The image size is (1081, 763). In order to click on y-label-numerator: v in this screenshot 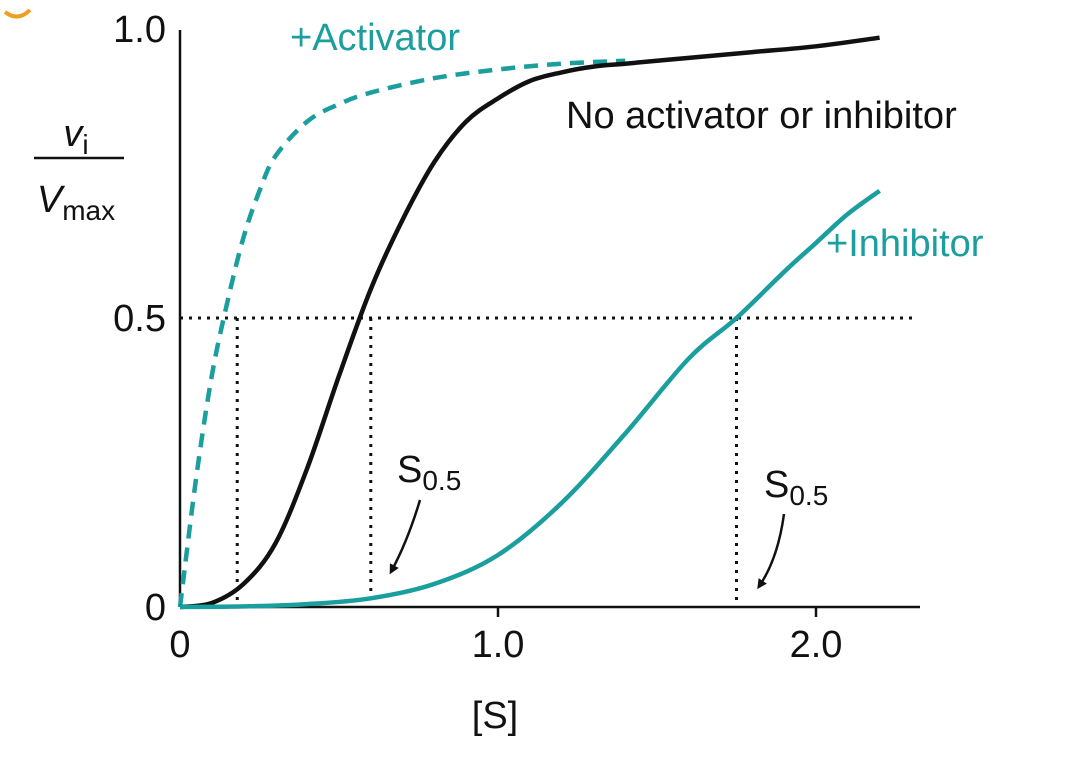, I will do `click(73, 134)`.